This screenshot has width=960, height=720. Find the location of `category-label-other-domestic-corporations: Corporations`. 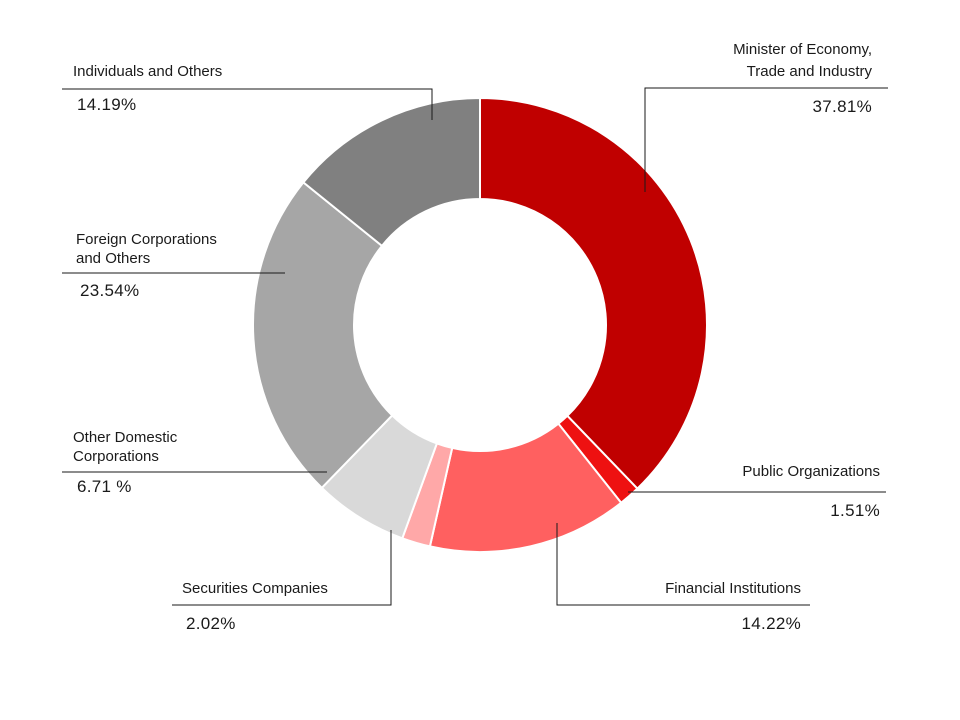

category-label-other-domestic-corporations: Corporations is located at coordinates (116, 456).